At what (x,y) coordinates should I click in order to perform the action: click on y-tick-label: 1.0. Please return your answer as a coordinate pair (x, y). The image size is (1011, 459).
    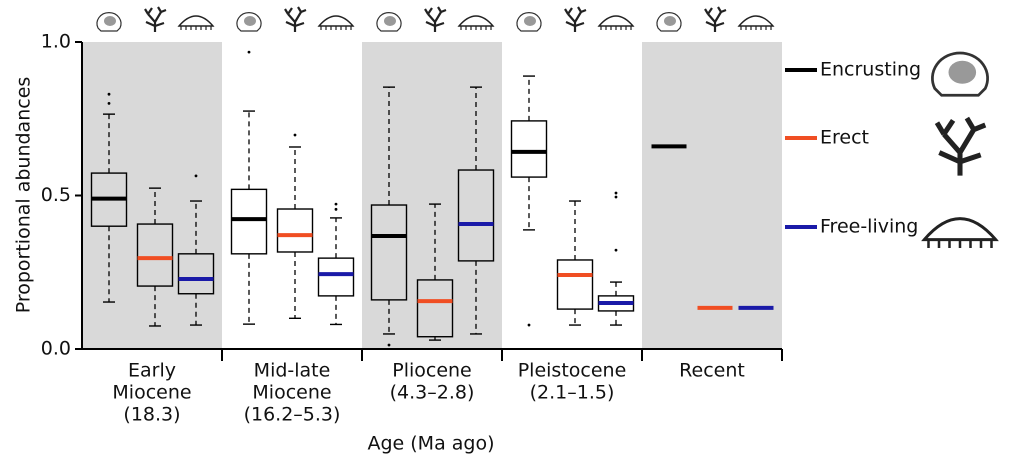
    Looking at the image, I should click on (56, 42).